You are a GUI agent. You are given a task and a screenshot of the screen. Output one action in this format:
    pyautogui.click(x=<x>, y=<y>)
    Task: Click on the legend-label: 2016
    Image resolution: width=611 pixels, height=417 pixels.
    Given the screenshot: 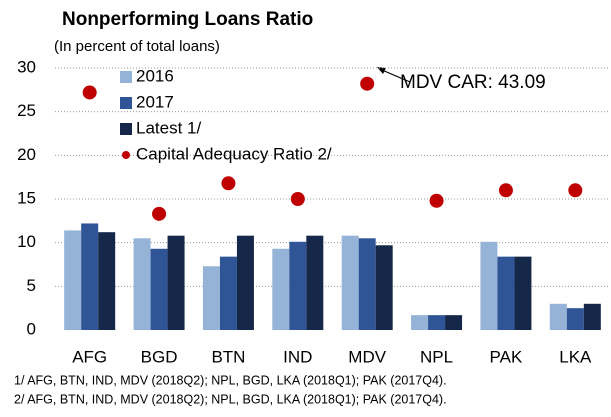 What is the action you would take?
    pyautogui.click(x=155, y=75)
    